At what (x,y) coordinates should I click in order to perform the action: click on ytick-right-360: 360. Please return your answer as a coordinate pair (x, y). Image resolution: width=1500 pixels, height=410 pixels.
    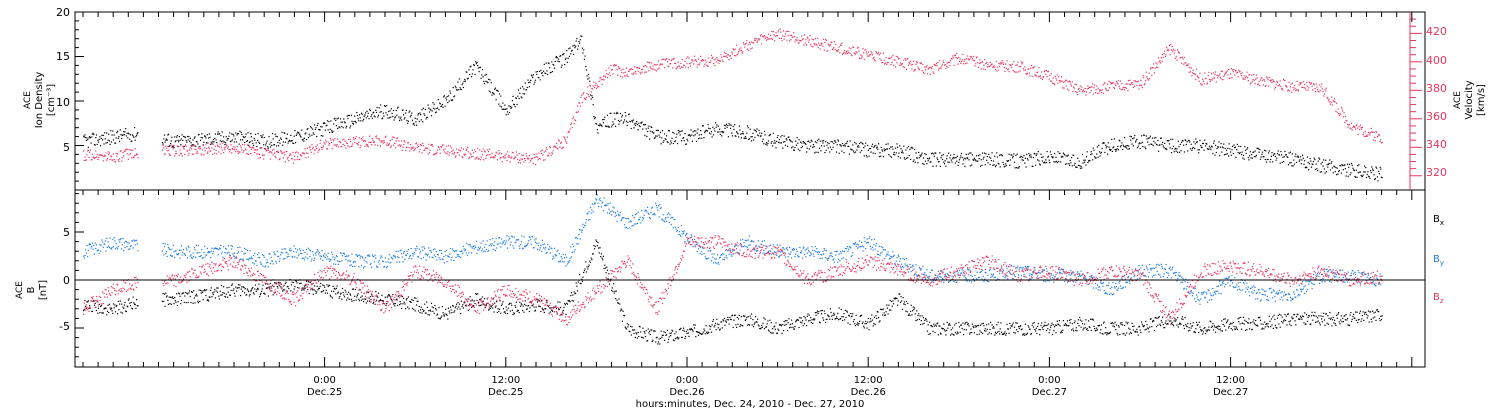
    Looking at the image, I should click on (1436, 116).